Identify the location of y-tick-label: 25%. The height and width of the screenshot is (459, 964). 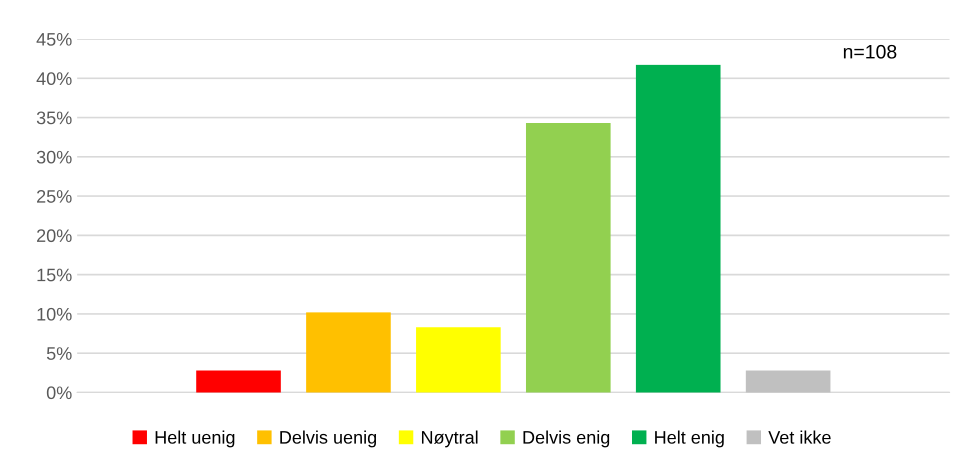
(54, 196).